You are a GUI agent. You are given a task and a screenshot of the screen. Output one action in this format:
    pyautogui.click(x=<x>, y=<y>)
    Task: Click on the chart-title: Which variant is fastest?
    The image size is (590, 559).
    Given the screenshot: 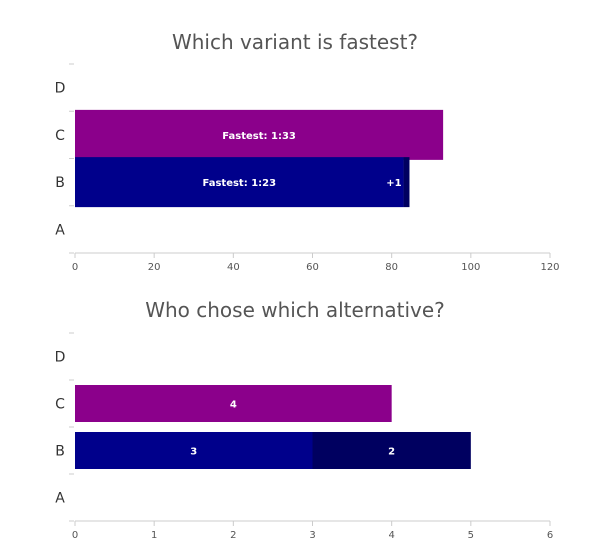 What is the action you would take?
    pyautogui.click(x=295, y=42)
    